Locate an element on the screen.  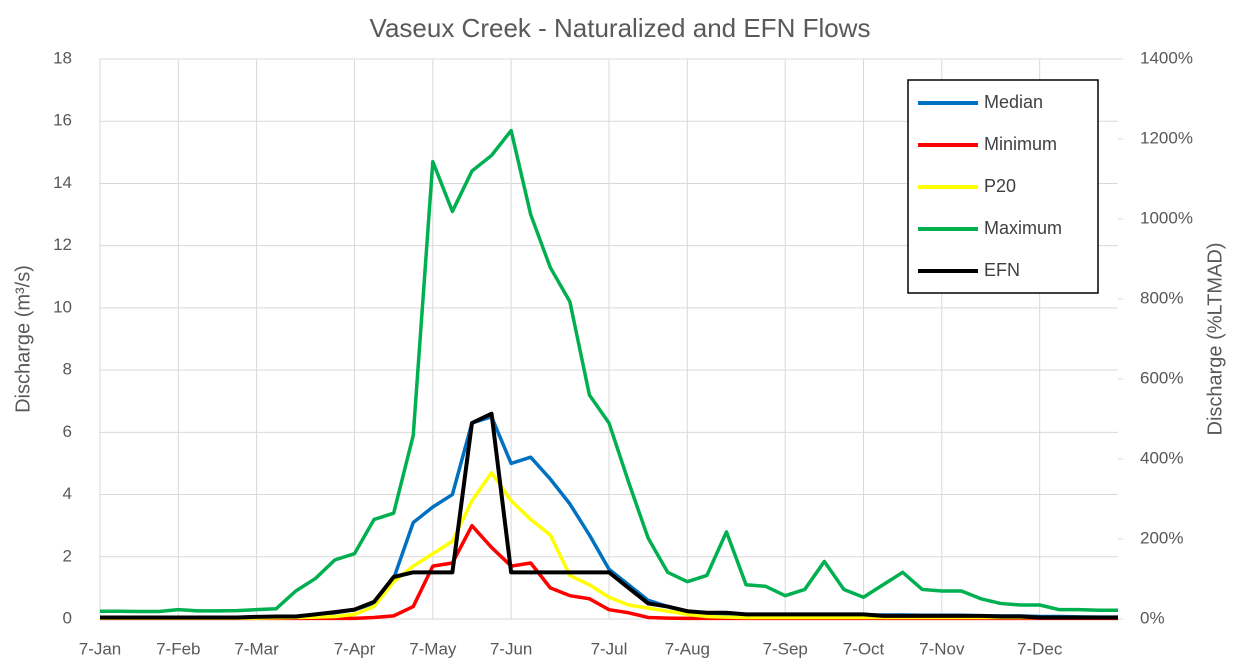
y2-tick-label: 1000% is located at coordinates (1166, 217).